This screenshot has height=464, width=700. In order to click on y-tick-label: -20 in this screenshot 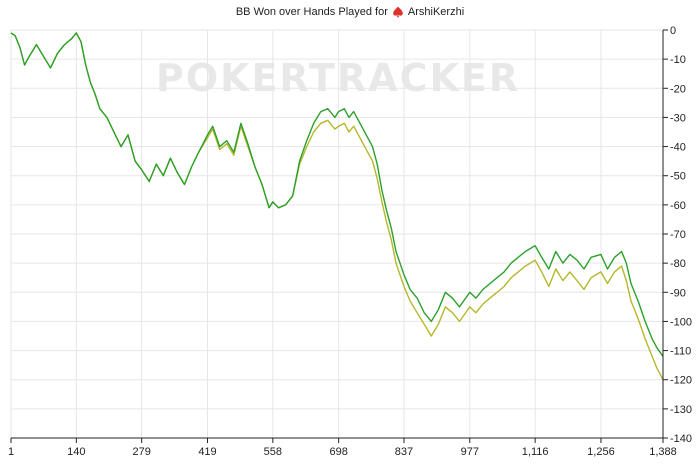, I will do `click(678, 89)`.